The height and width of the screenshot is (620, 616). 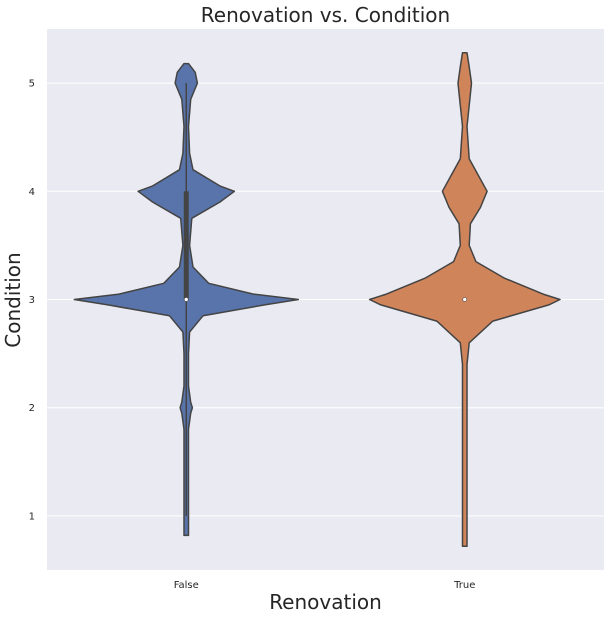 What do you see at coordinates (32, 84) in the screenshot?
I see `y-tick-label: 5` at bounding box center [32, 84].